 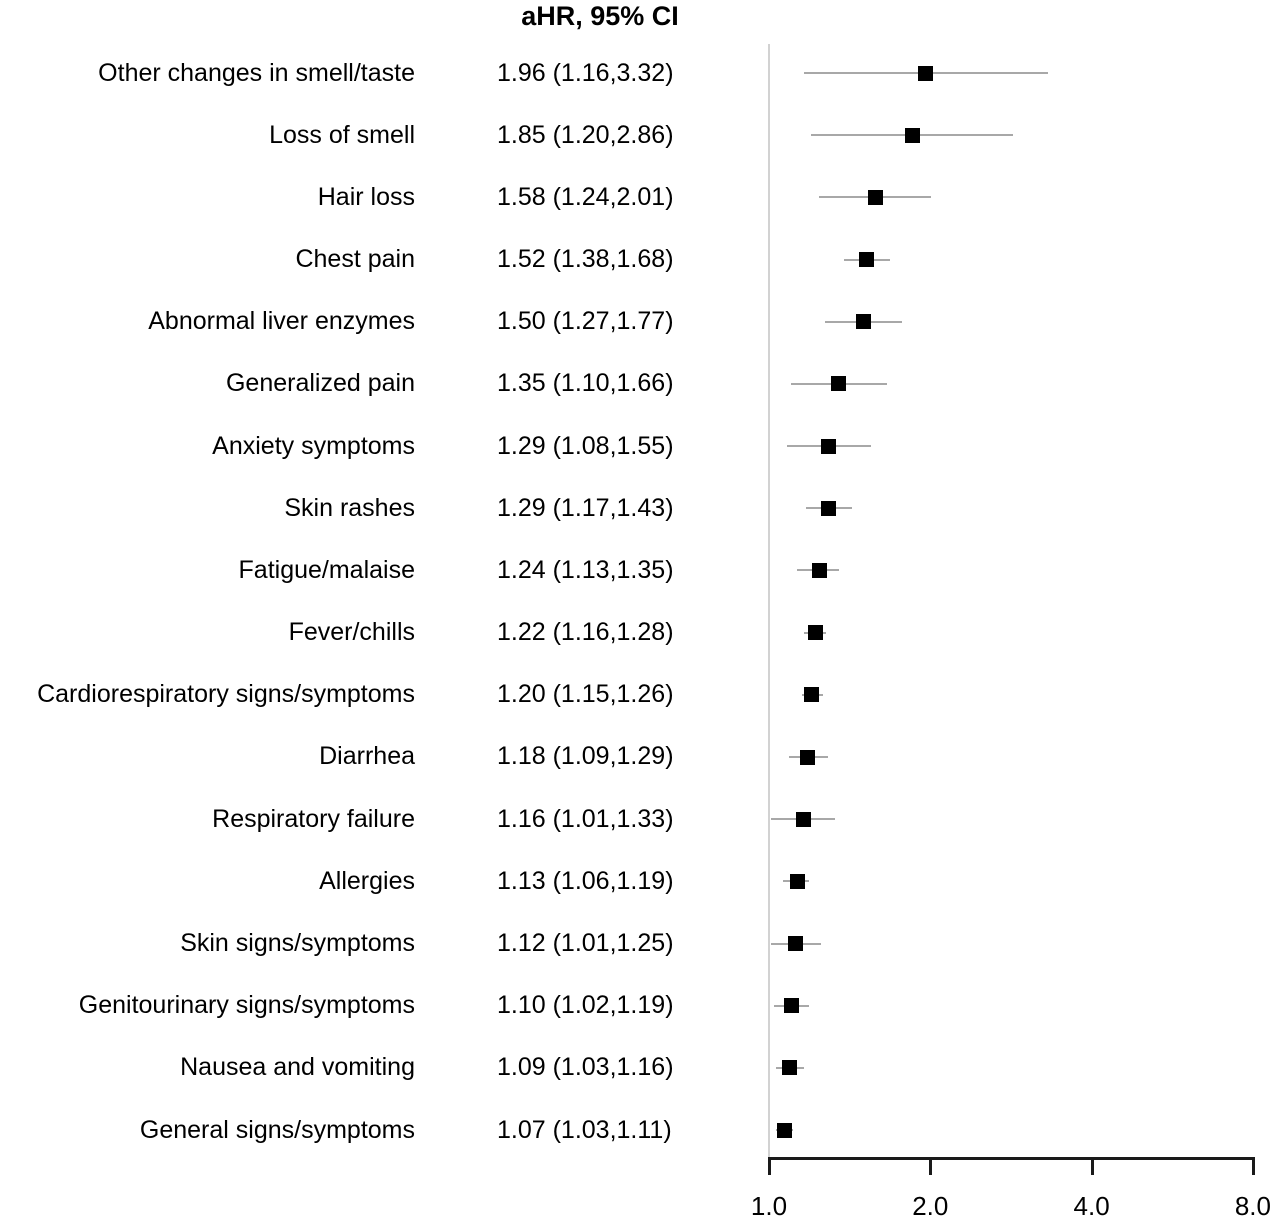 I want to click on row-estimate: 1.29 (1.17,1.43), so click(x=585, y=507).